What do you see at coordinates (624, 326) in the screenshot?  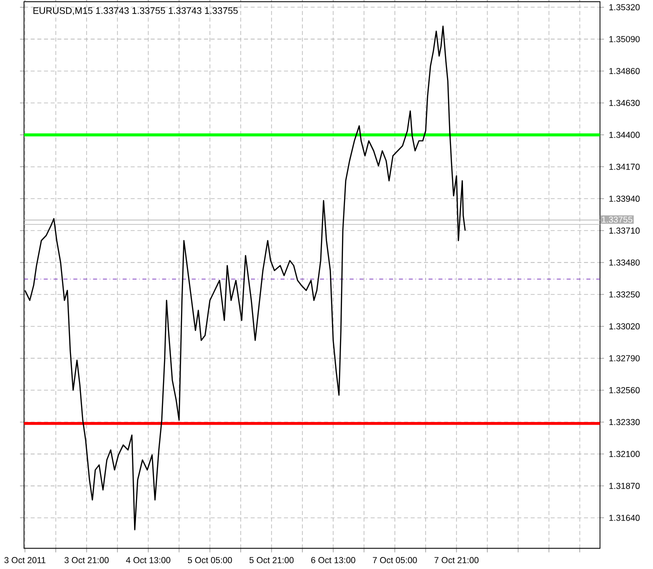 I see `y-tick-label: 1.33020` at bounding box center [624, 326].